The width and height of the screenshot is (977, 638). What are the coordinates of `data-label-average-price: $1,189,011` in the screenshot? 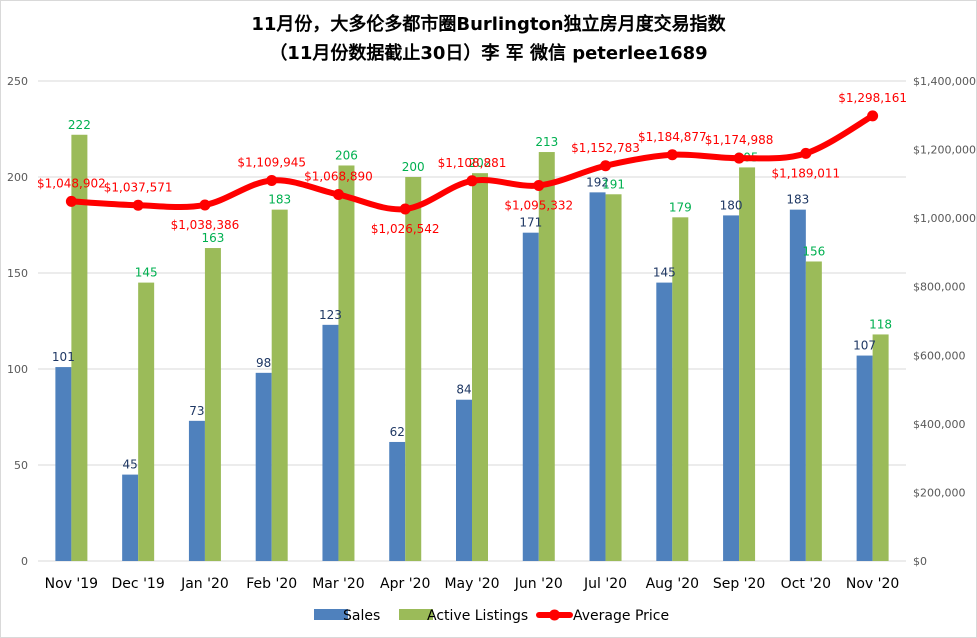 It's located at (805, 173).